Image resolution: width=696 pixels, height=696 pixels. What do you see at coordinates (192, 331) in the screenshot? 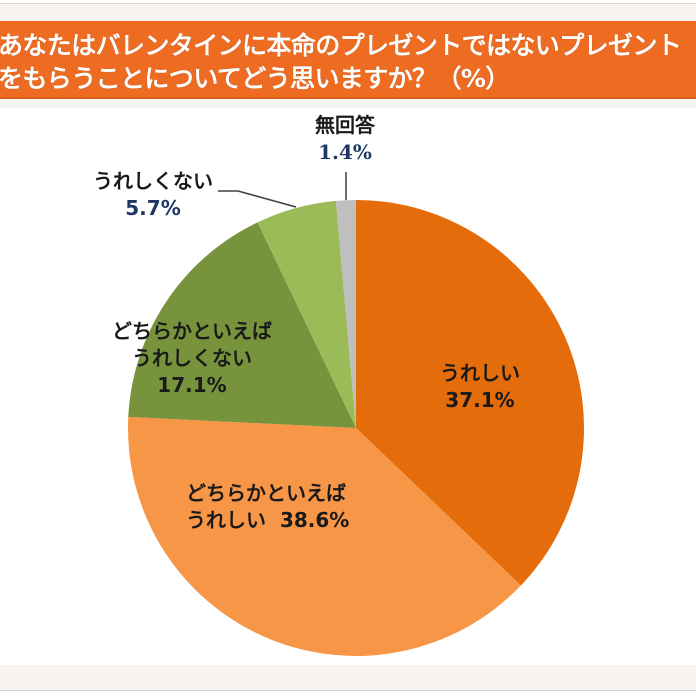
I see `label-somewhat-not-happy-name1: どちらかといえば` at bounding box center [192, 331].